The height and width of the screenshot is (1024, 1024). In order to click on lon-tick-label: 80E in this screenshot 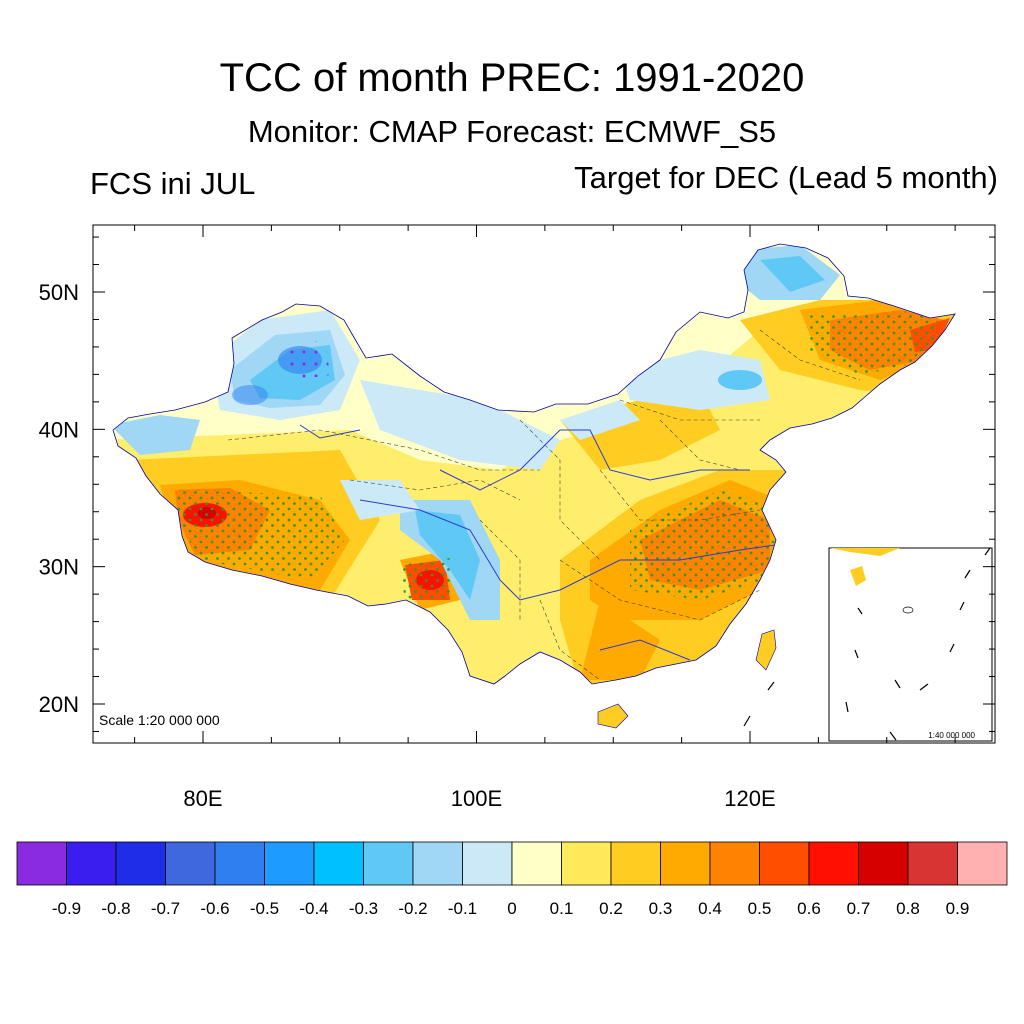, I will do `click(202, 798)`.